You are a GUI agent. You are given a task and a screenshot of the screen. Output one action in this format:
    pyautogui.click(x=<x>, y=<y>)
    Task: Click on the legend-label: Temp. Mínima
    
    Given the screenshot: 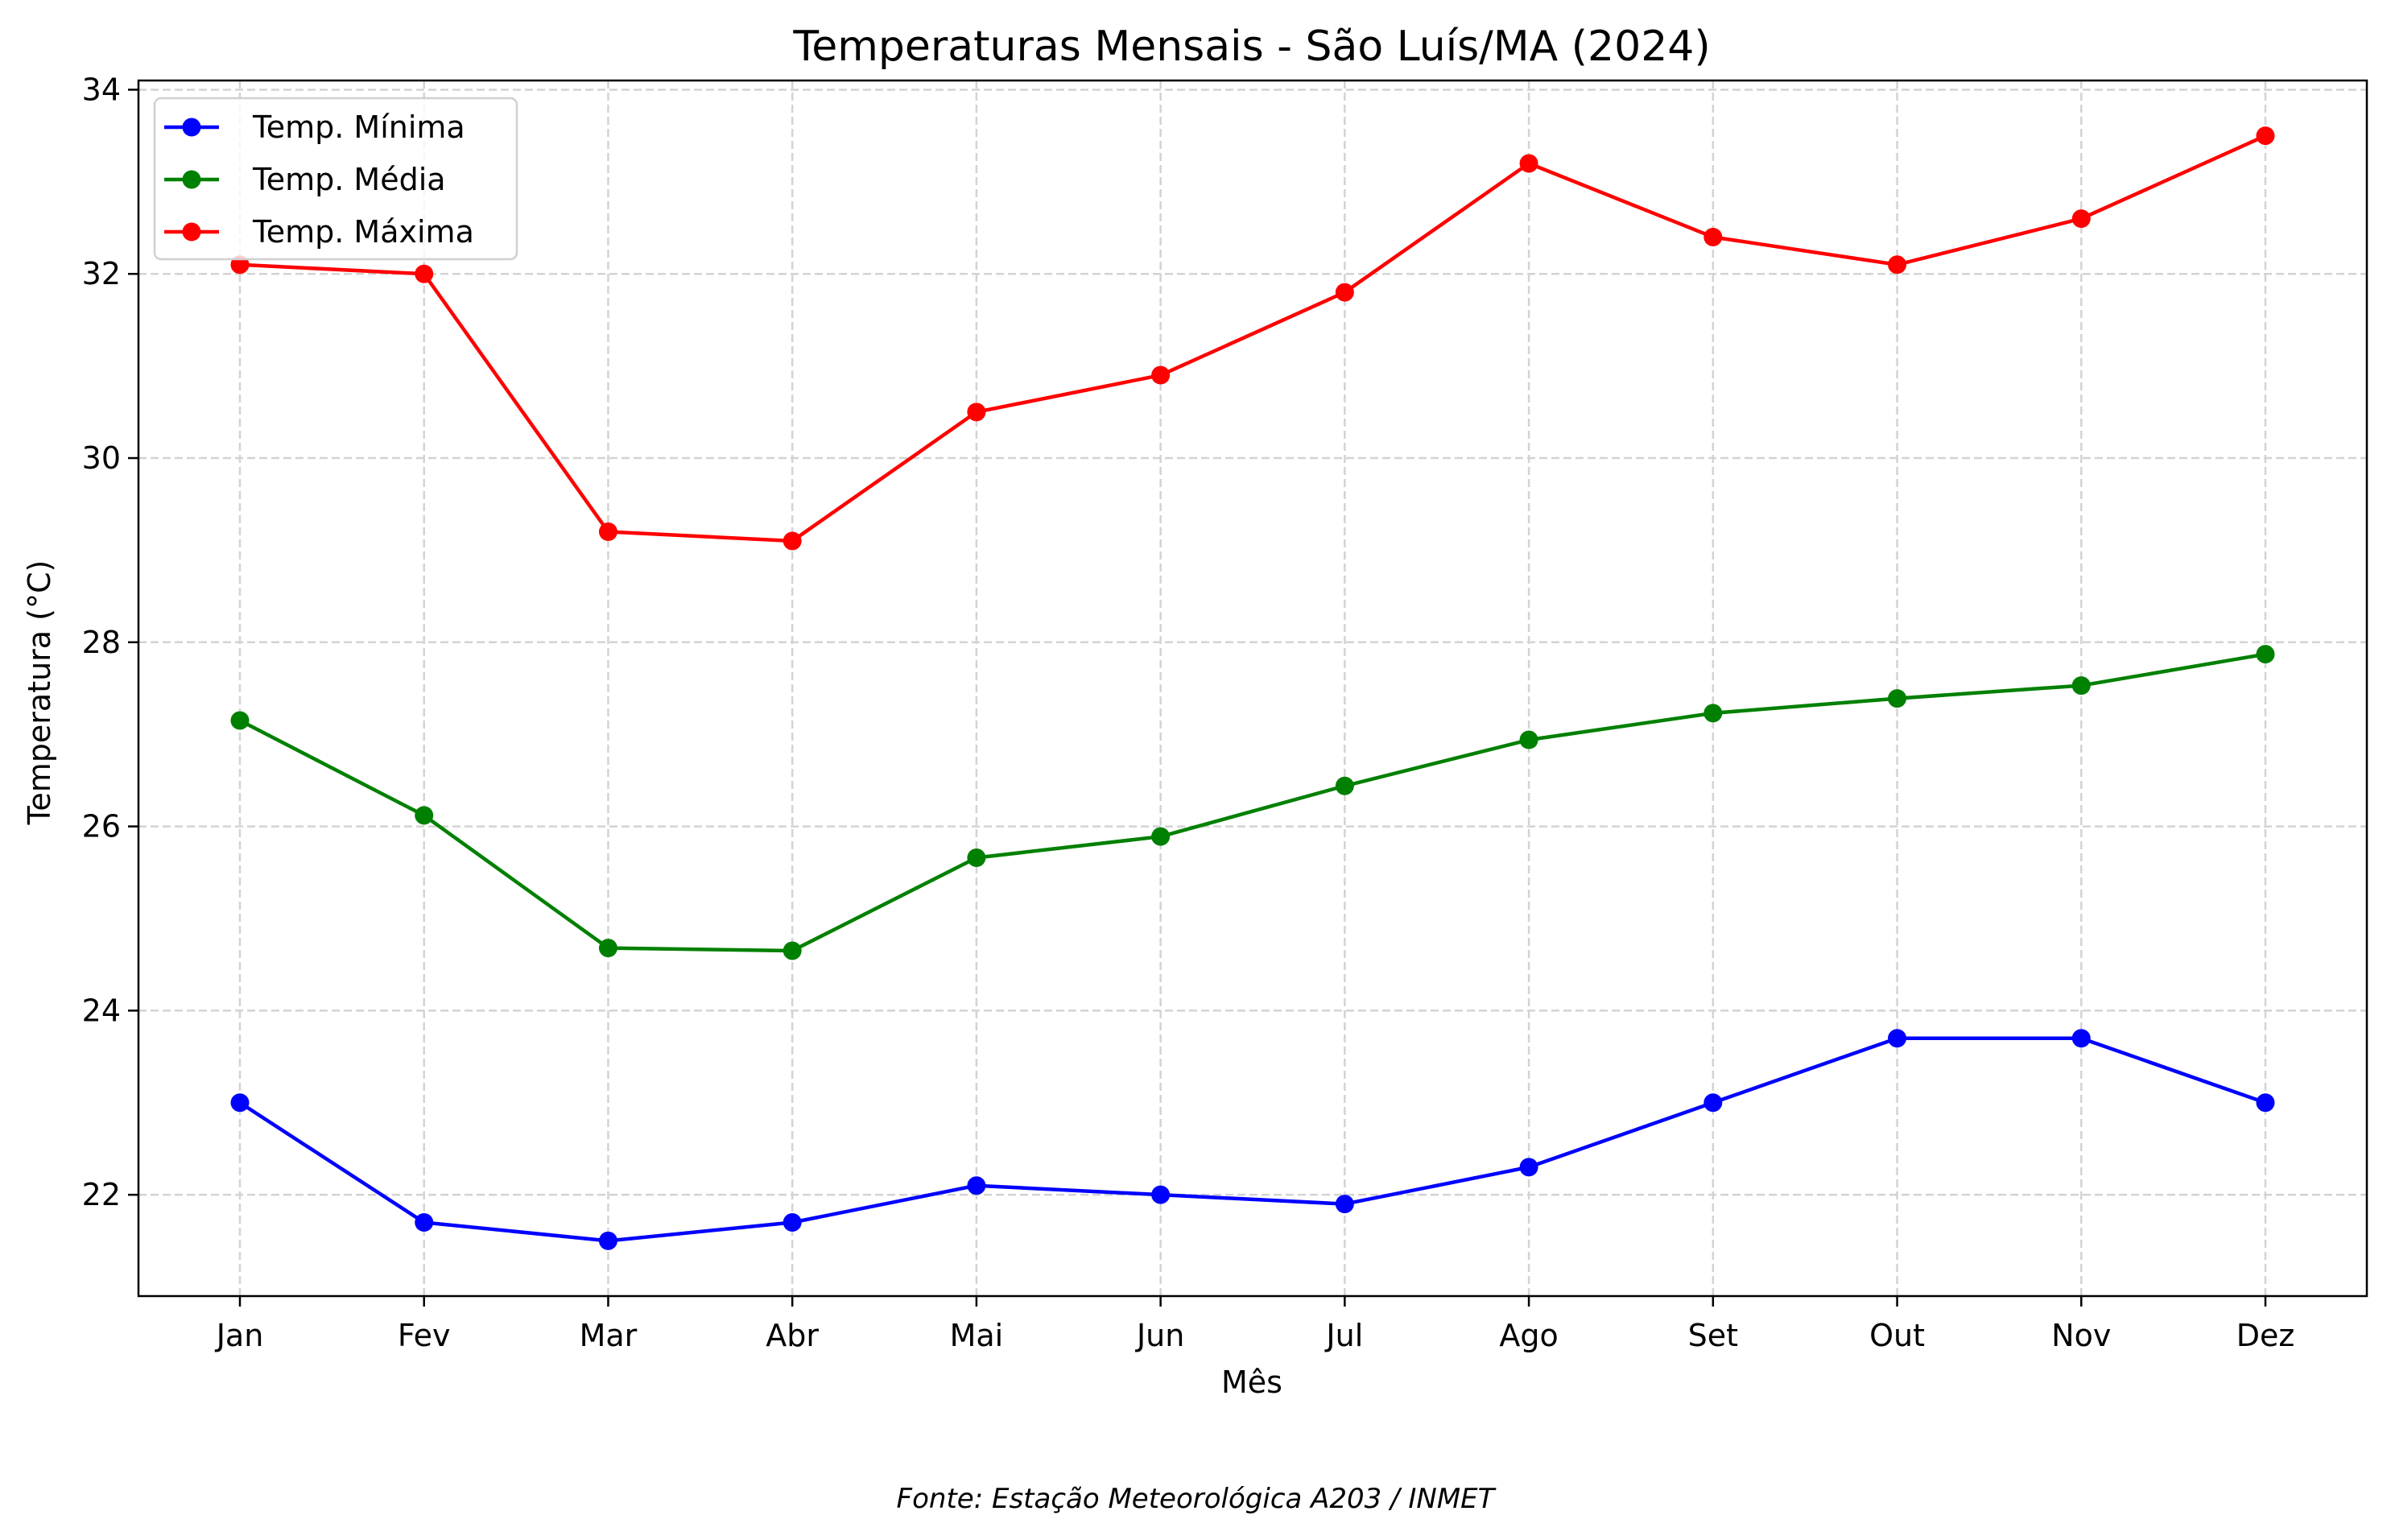 What is the action you would take?
    pyautogui.click(x=358, y=127)
    